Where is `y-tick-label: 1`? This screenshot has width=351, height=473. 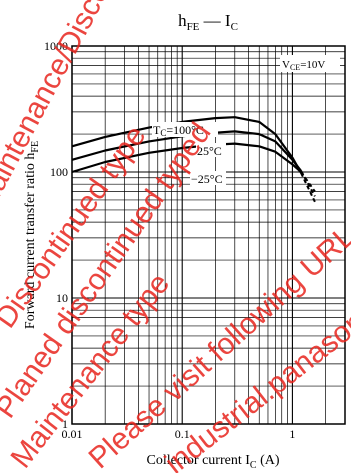 y-tick-label: 1 is located at coordinates (65, 424).